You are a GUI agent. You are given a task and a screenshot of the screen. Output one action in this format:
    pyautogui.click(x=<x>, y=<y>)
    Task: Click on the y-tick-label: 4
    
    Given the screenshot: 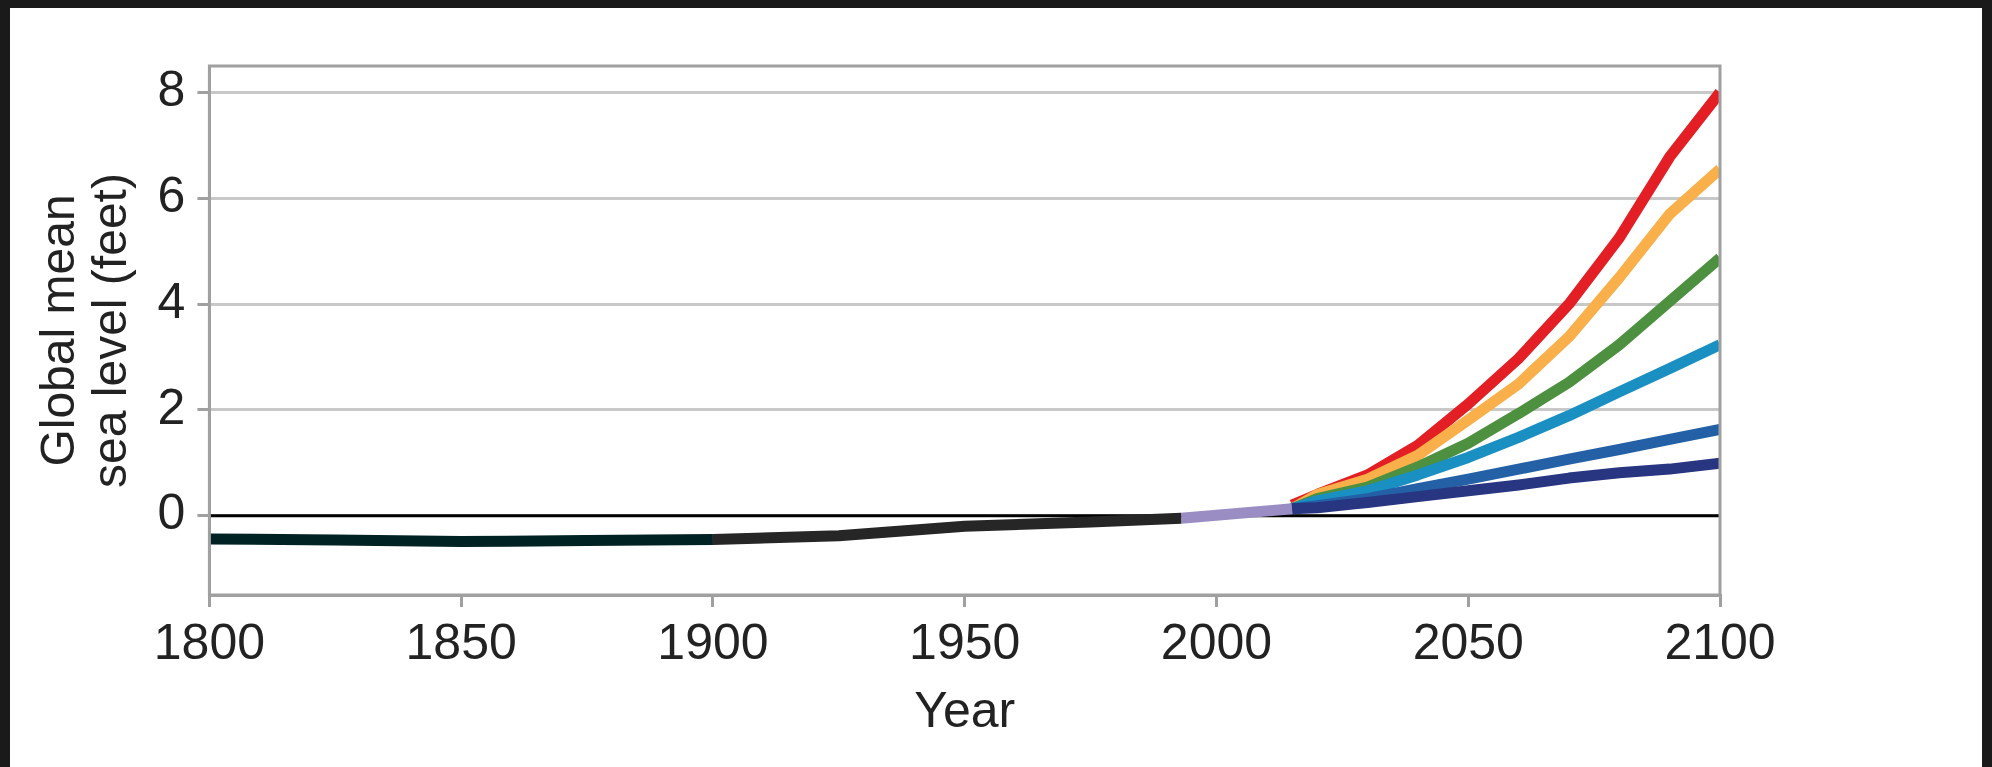 What is the action you would take?
    pyautogui.click(x=171, y=300)
    